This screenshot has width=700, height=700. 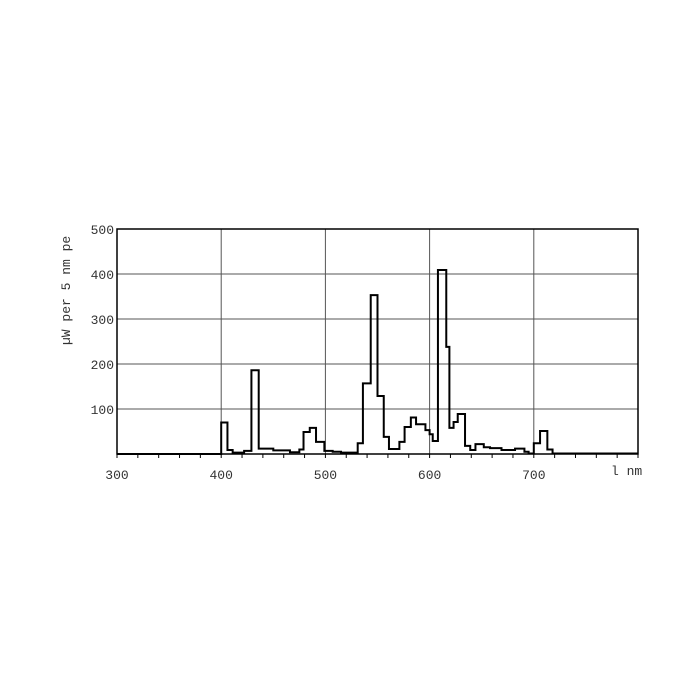 I want to click on y-tick-label: 500, so click(x=102, y=230).